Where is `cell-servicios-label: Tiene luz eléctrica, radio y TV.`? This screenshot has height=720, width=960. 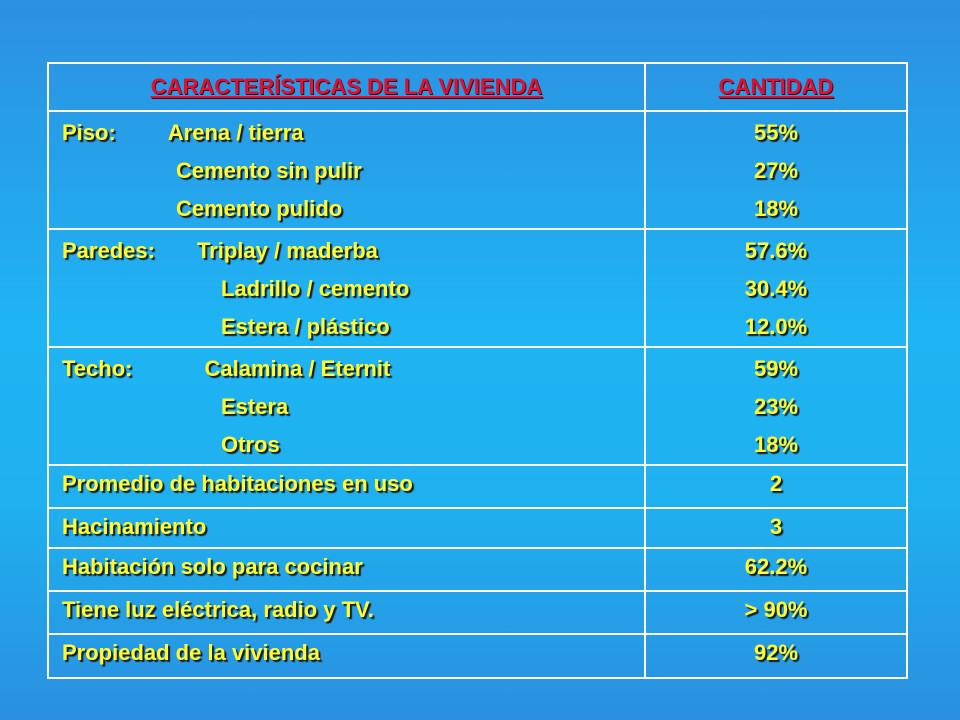 cell-servicios-label: Tiene luz eléctrica, radio y TV. is located at coordinates (346, 612).